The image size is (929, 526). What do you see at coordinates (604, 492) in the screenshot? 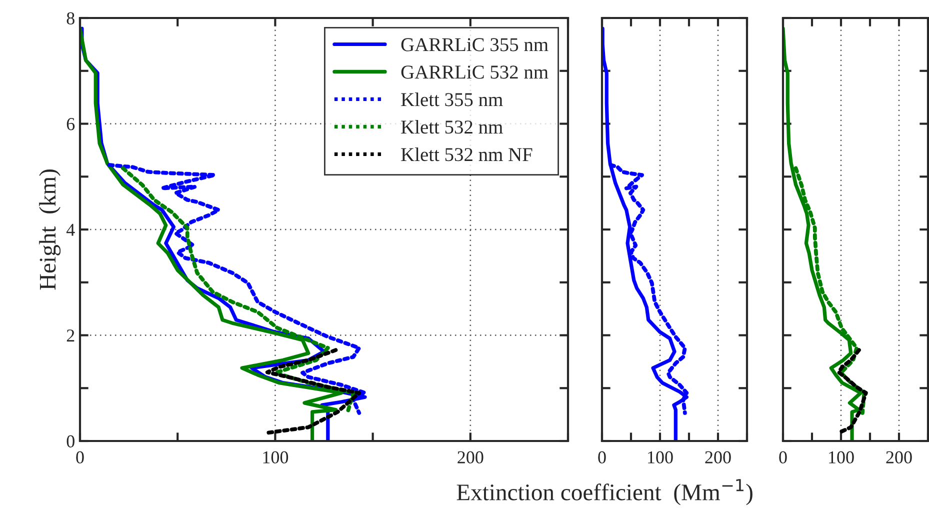
I see `x-axis-title: Extinction coefficient (Mm$^{−1}$)` at bounding box center [604, 492].